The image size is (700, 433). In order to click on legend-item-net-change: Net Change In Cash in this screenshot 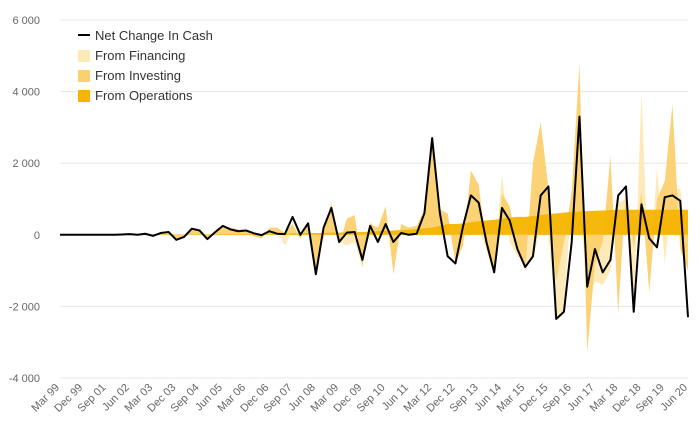, I will do `click(145, 35)`.